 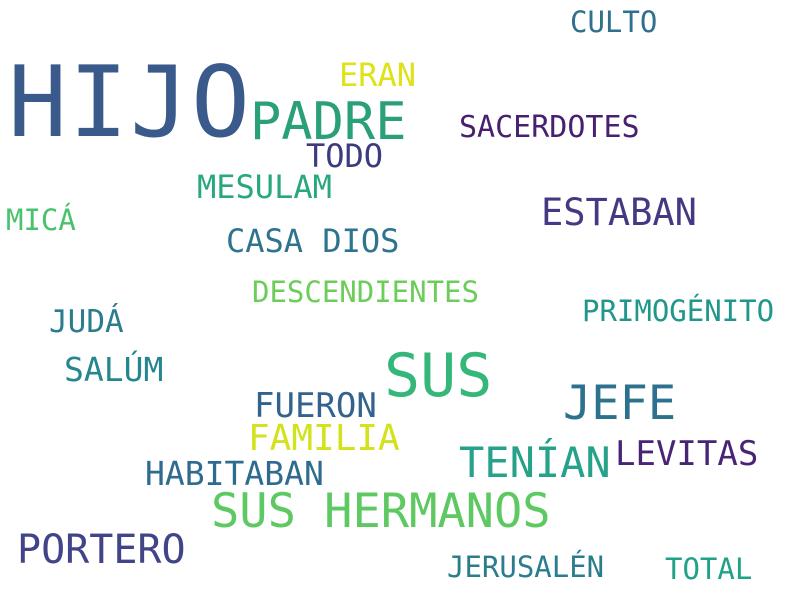 I want to click on word-total: TOTAL, so click(x=709, y=569).